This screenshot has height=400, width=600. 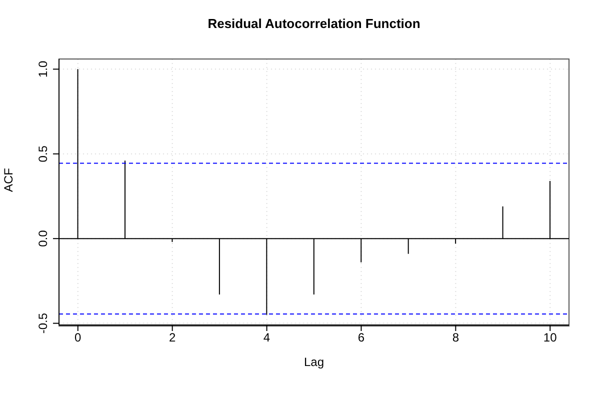 What do you see at coordinates (43, 238) in the screenshot?
I see `y-tick-label: 0.0` at bounding box center [43, 238].